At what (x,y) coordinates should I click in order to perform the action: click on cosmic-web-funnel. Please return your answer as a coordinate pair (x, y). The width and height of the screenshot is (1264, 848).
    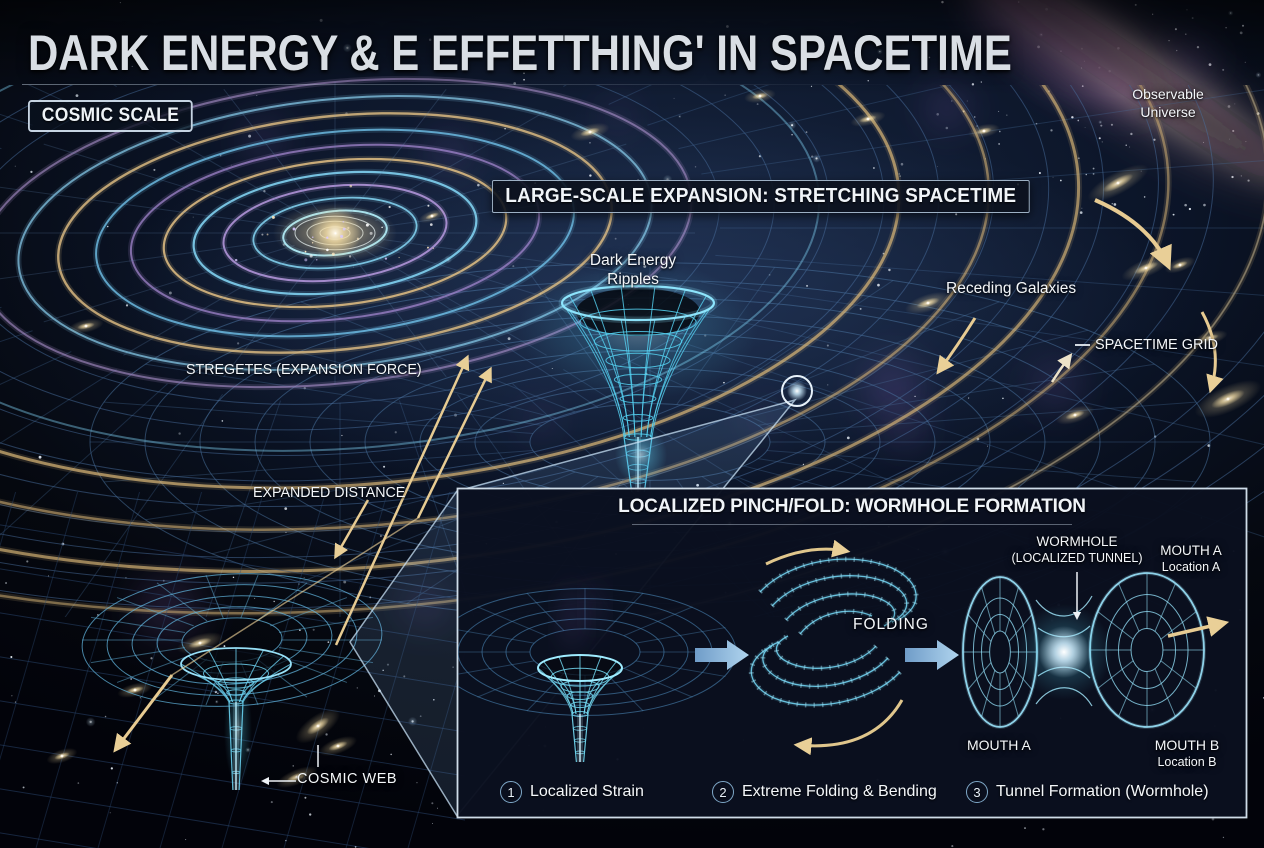
    Looking at the image, I should click on (232, 682).